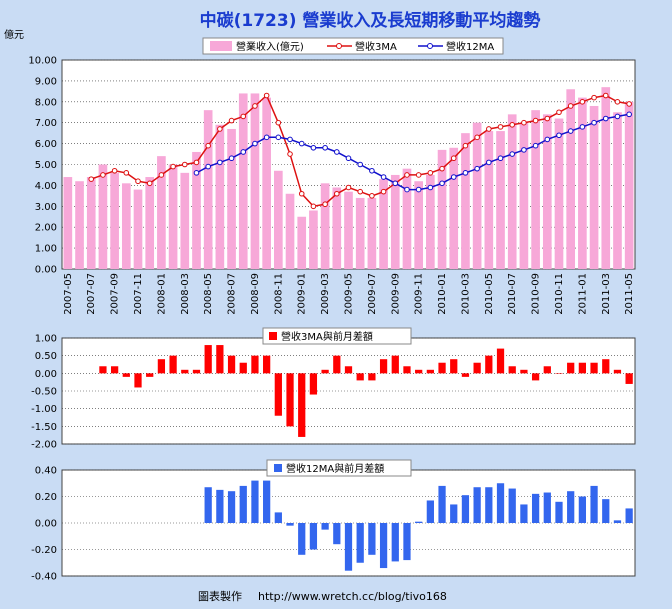 The image size is (672, 609). What do you see at coordinates (46, 497) in the screenshot?
I see `y-tick-label: 0.20` at bounding box center [46, 497].